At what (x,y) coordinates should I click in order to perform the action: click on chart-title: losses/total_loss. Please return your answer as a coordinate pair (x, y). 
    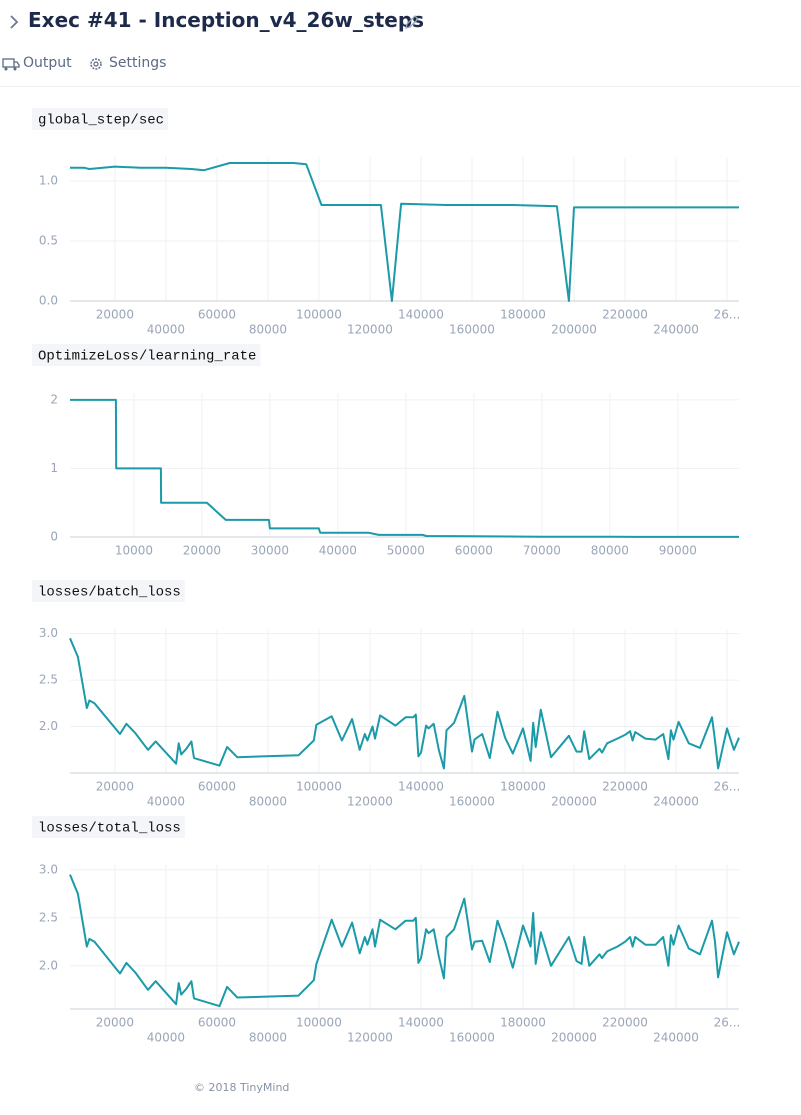
    Looking at the image, I should click on (109, 829).